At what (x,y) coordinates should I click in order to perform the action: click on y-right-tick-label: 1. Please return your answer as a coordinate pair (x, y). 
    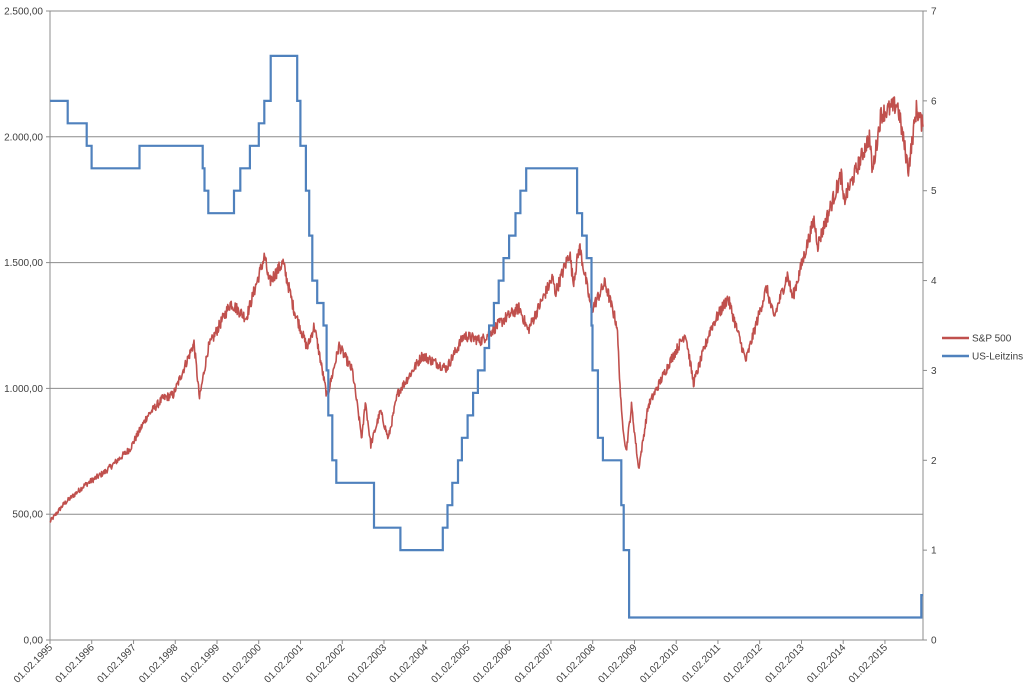
    Looking at the image, I should click on (934, 551).